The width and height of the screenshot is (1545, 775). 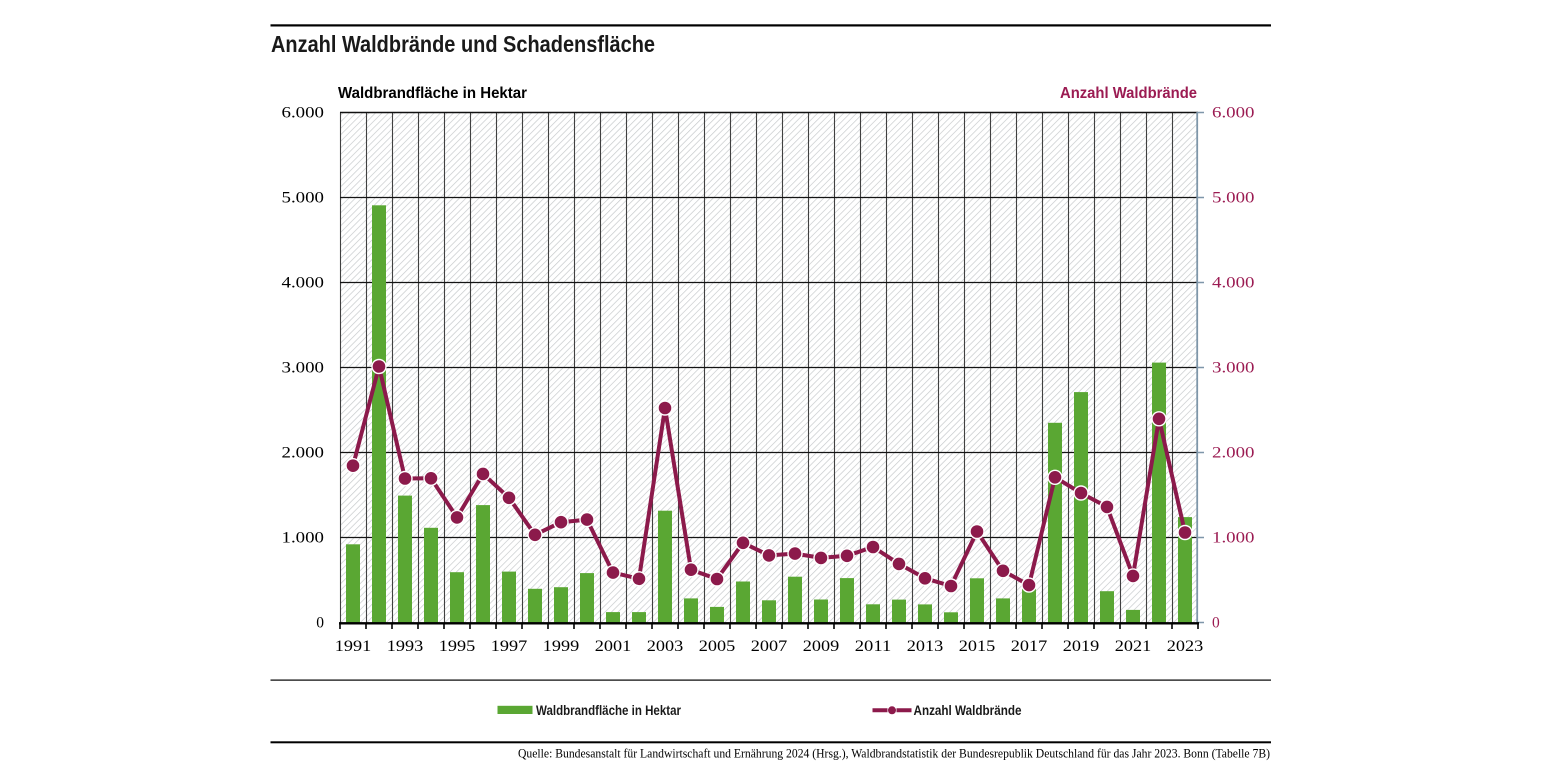 What do you see at coordinates (1029, 646) in the screenshot?
I see `svg-text: 2017` at bounding box center [1029, 646].